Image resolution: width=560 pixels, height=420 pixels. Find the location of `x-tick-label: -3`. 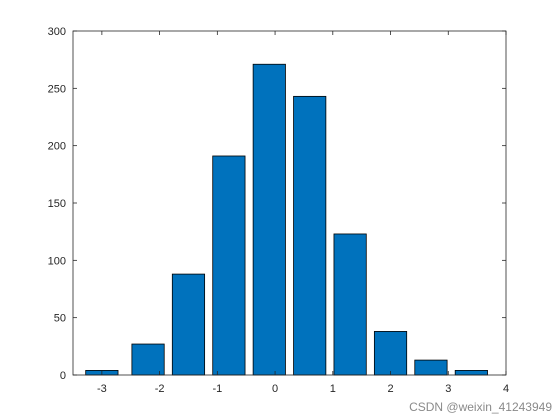

x-tick-label: -3 is located at coordinates (102, 389).